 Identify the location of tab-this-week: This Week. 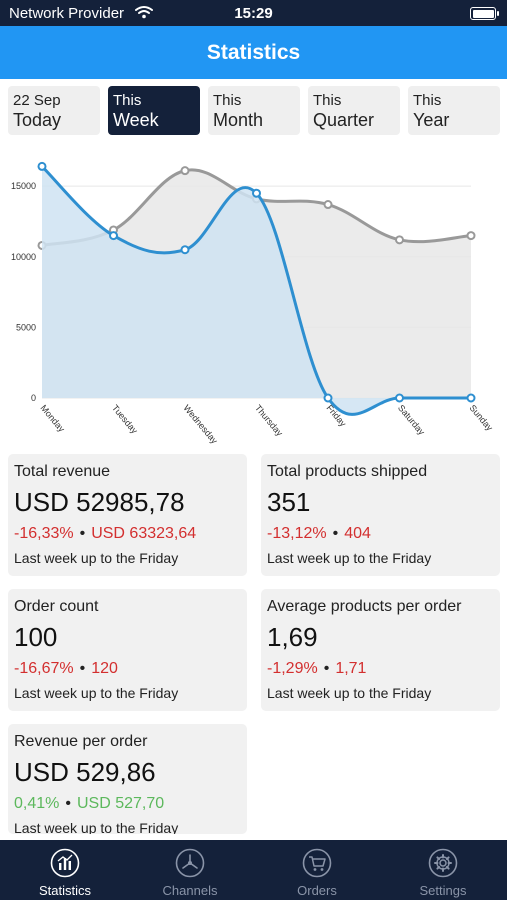
(154, 110).